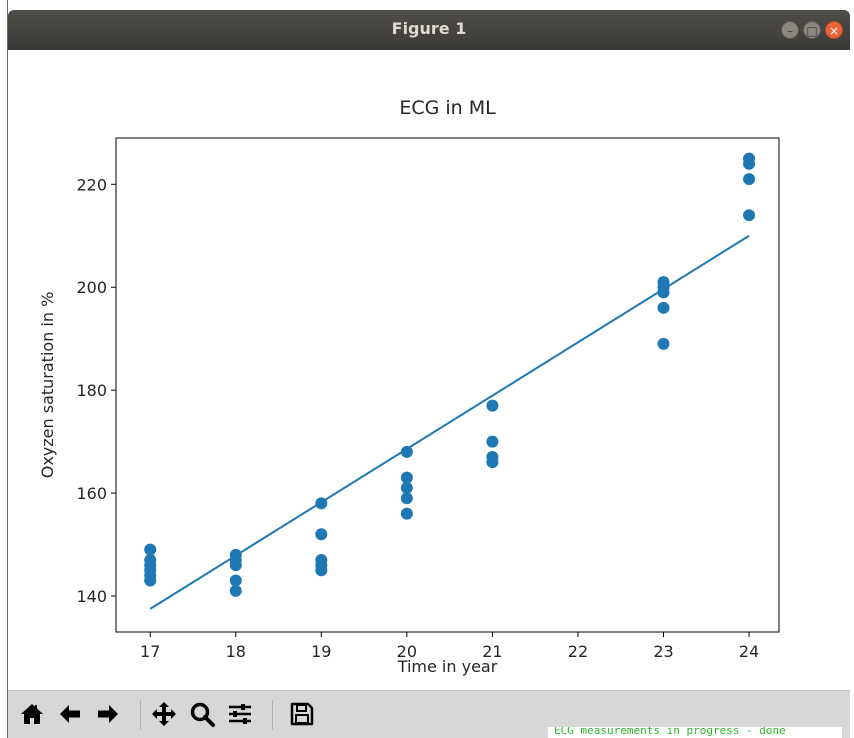  I want to click on save-button, so click(302, 714).